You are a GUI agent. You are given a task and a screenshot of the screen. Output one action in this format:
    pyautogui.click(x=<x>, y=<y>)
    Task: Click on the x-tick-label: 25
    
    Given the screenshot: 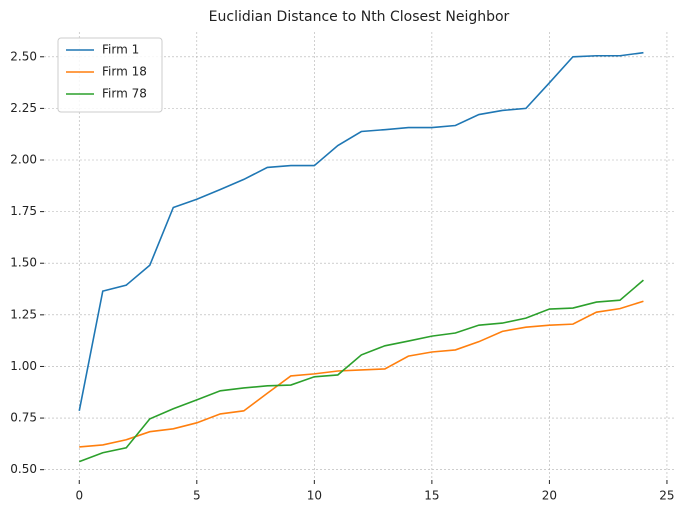 What is the action you would take?
    pyautogui.click(x=666, y=496)
    